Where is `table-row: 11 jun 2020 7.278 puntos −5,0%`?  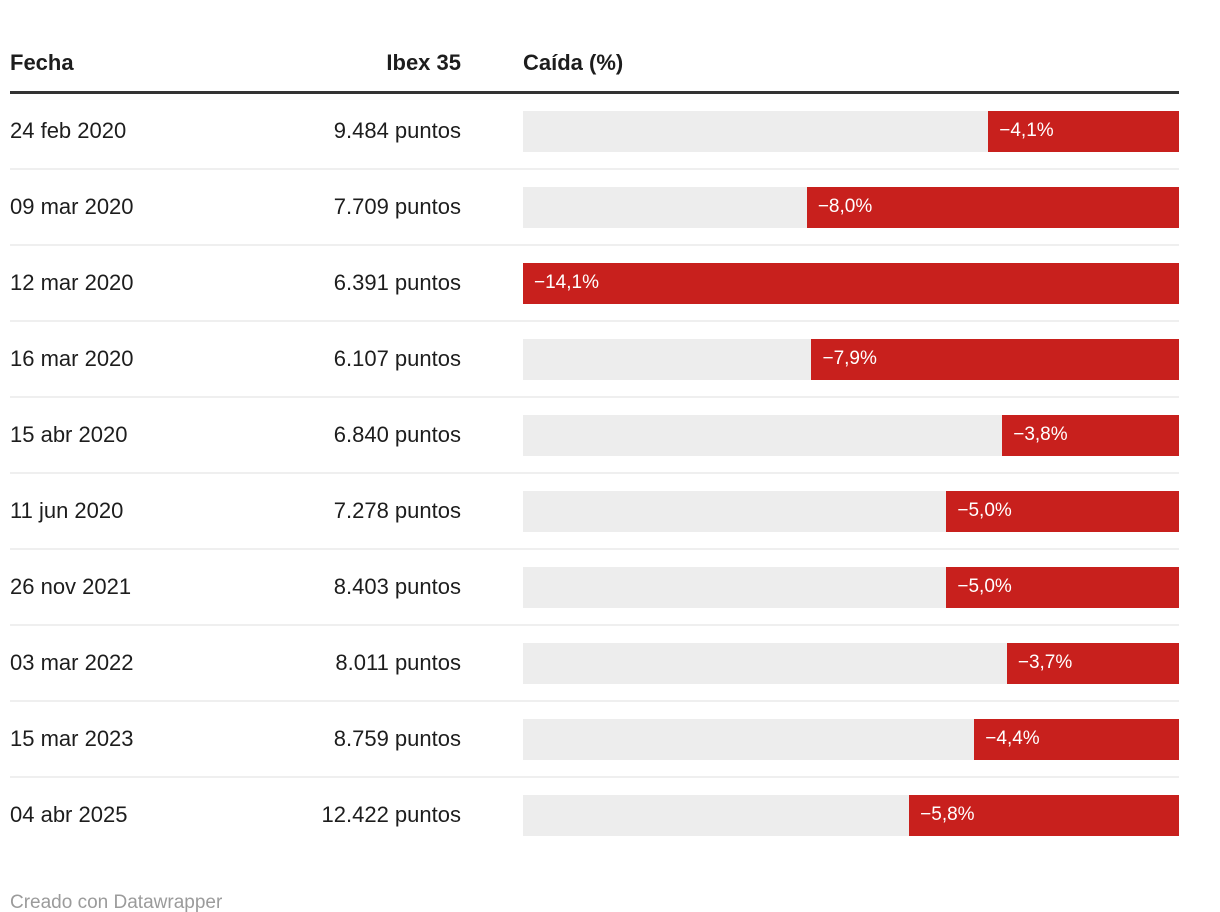 table-row: 11 jun 2020 7.278 puntos −5,0% is located at coordinates (594, 512).